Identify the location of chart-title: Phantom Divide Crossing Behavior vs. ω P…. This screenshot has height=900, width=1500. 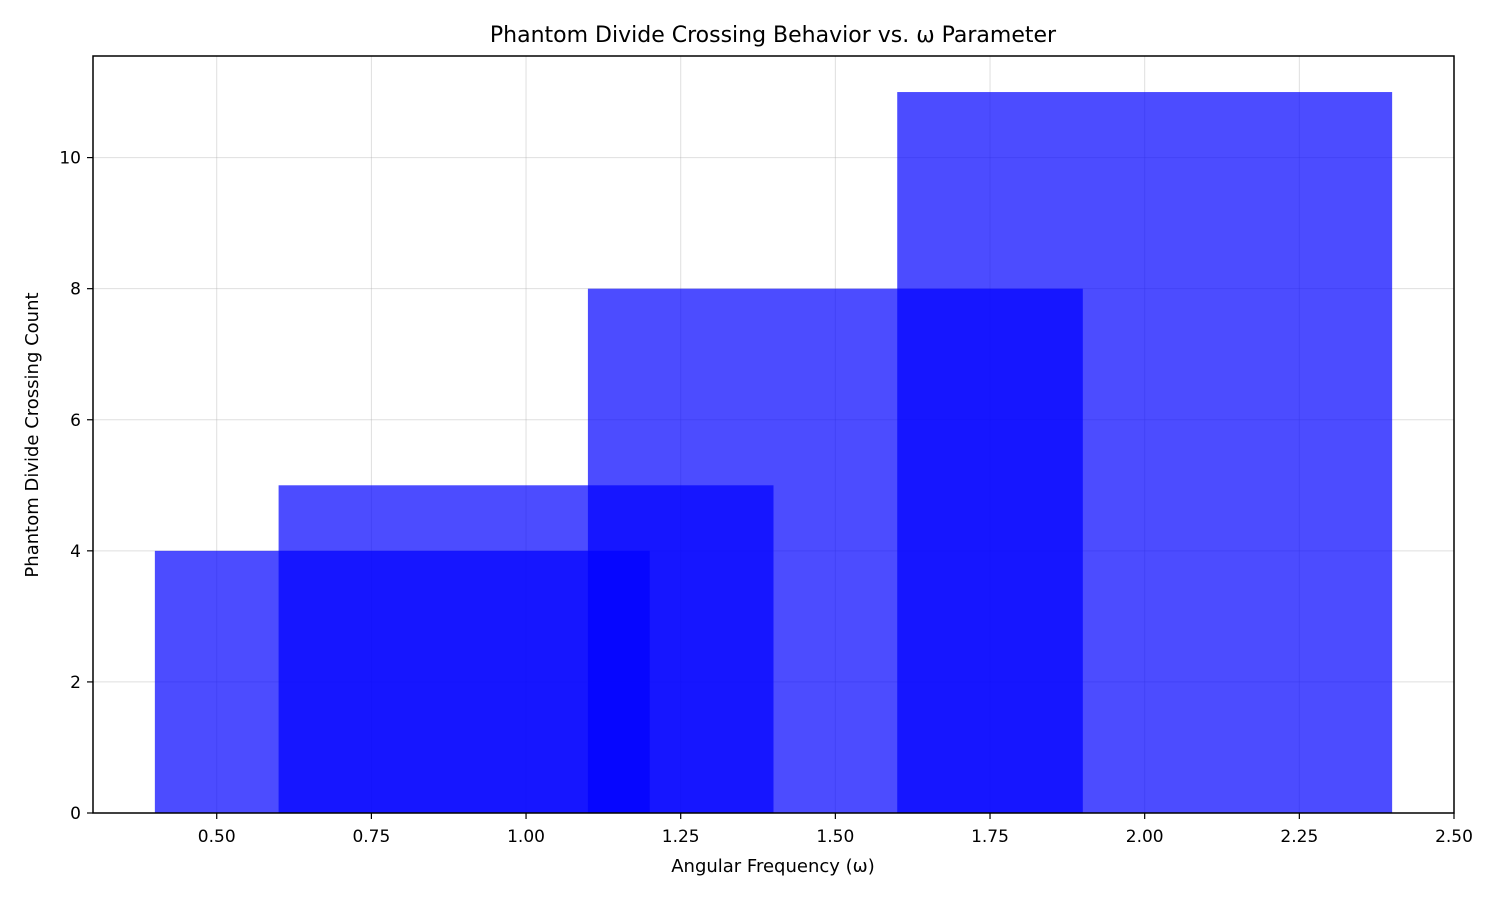
(773, 35).